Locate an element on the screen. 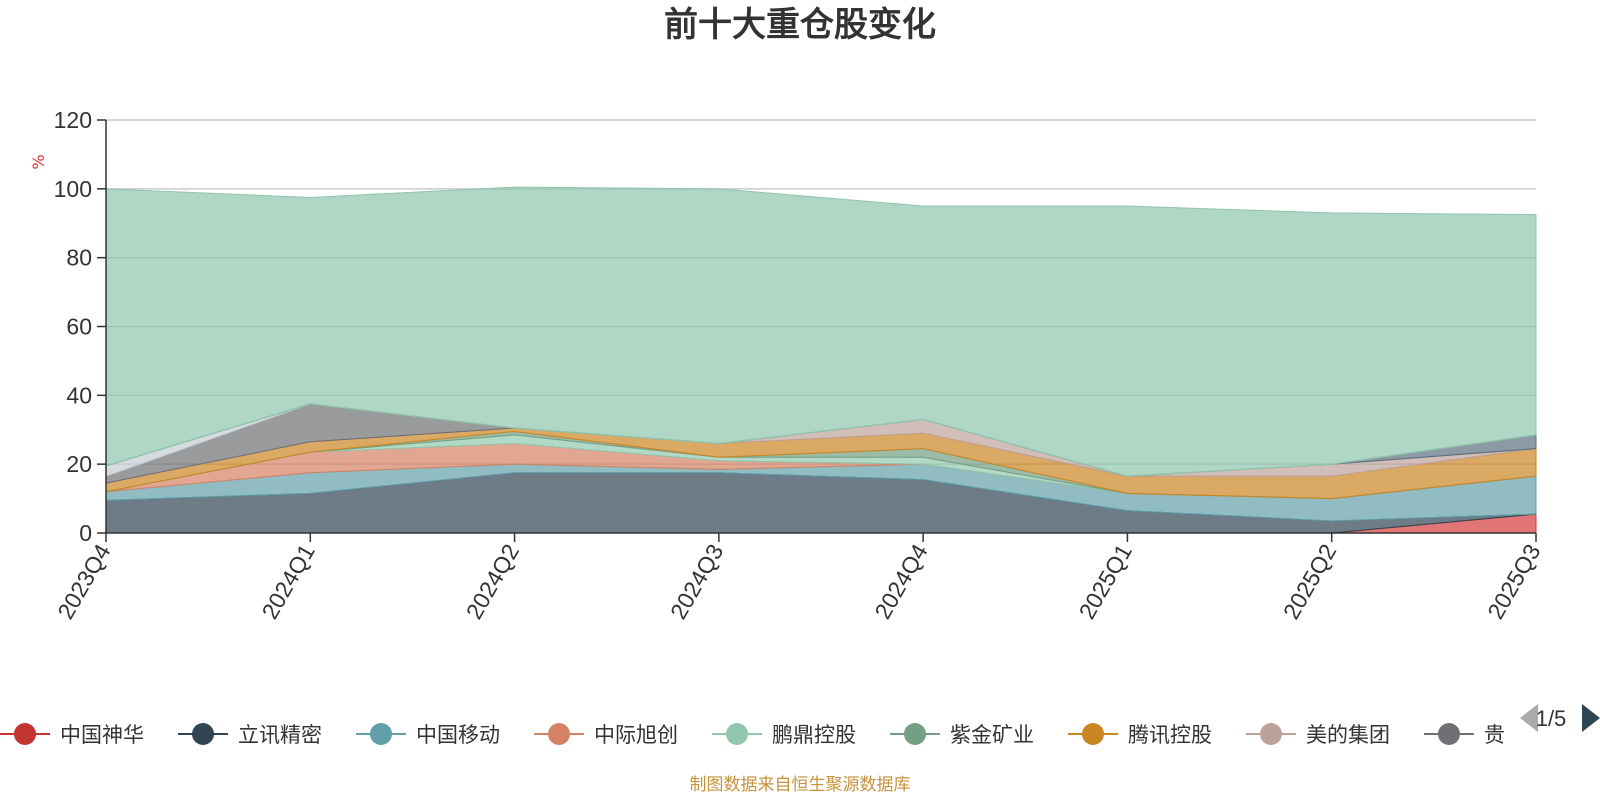 This screenshot has height=800, width=1600. x-tick-label: 2025Q1 is located at coordinates (1105, 582).